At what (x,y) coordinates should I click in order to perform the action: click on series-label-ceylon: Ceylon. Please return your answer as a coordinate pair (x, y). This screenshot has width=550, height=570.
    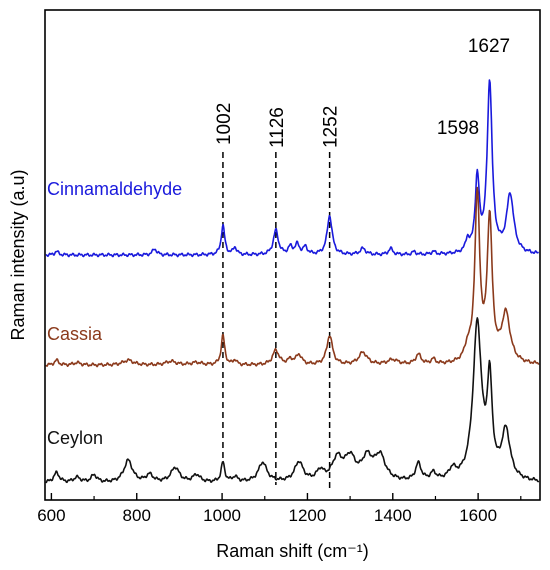
    Looking at the image, I should click on (75, 438).